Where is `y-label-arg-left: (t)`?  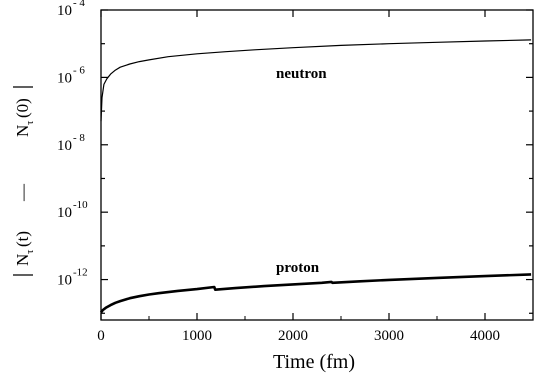 y-label-arg-left: (t) is located at coordinates (22, 239).